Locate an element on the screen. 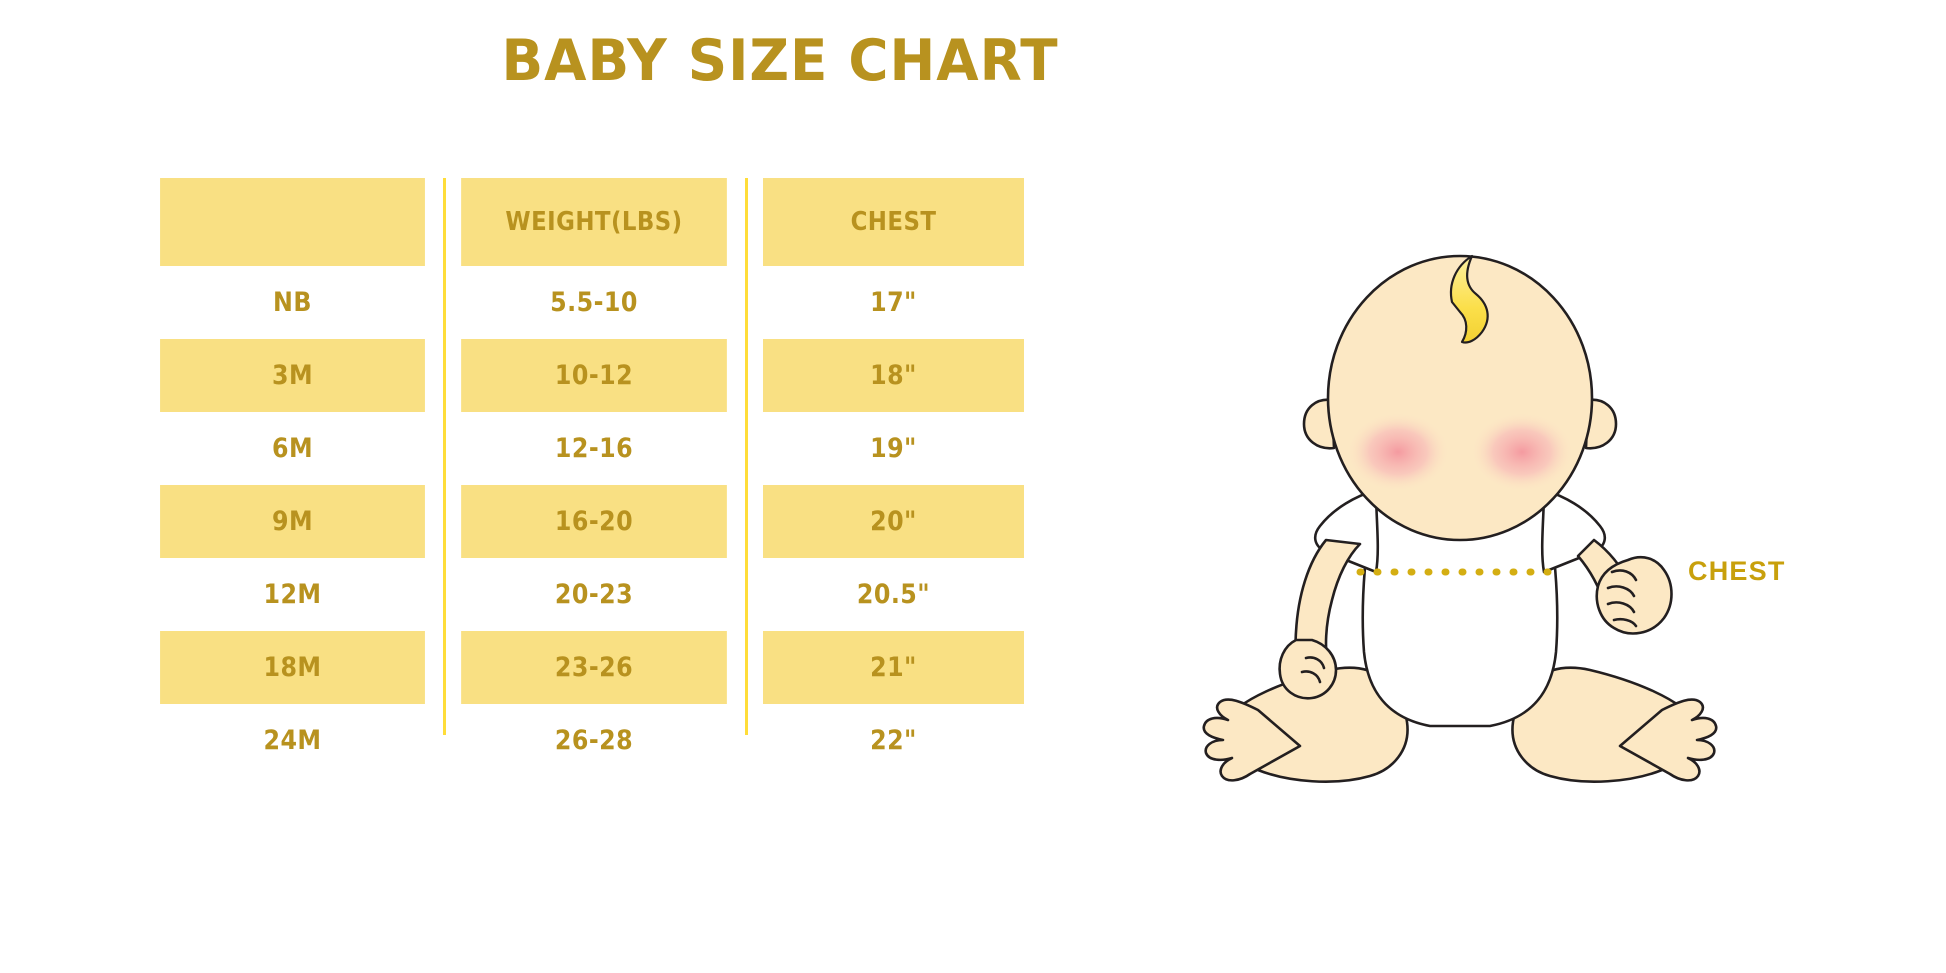 The width and height of the screenshot is (1946, 973). baby-left-hand is located at coordinates (1308, 669).